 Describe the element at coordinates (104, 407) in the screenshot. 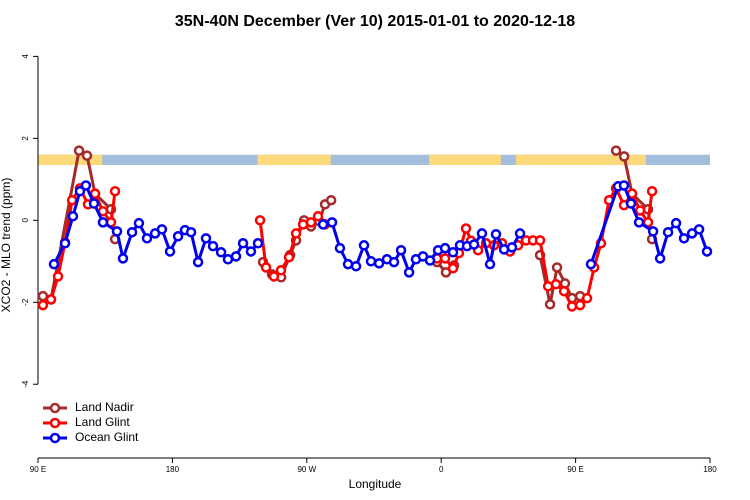

I see `legend-label: Land Nadir` at that location.